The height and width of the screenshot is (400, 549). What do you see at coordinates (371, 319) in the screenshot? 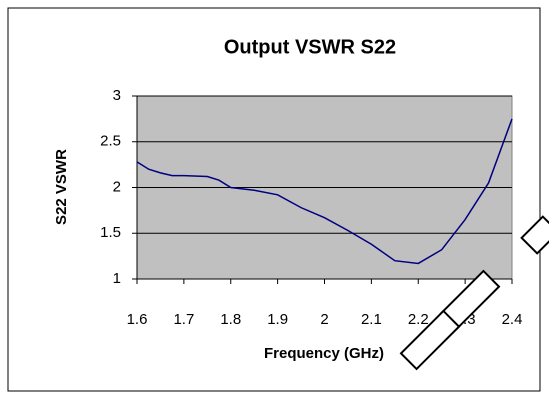
I see `x-tick-label: 2.1` at bounding box center [371, 319].